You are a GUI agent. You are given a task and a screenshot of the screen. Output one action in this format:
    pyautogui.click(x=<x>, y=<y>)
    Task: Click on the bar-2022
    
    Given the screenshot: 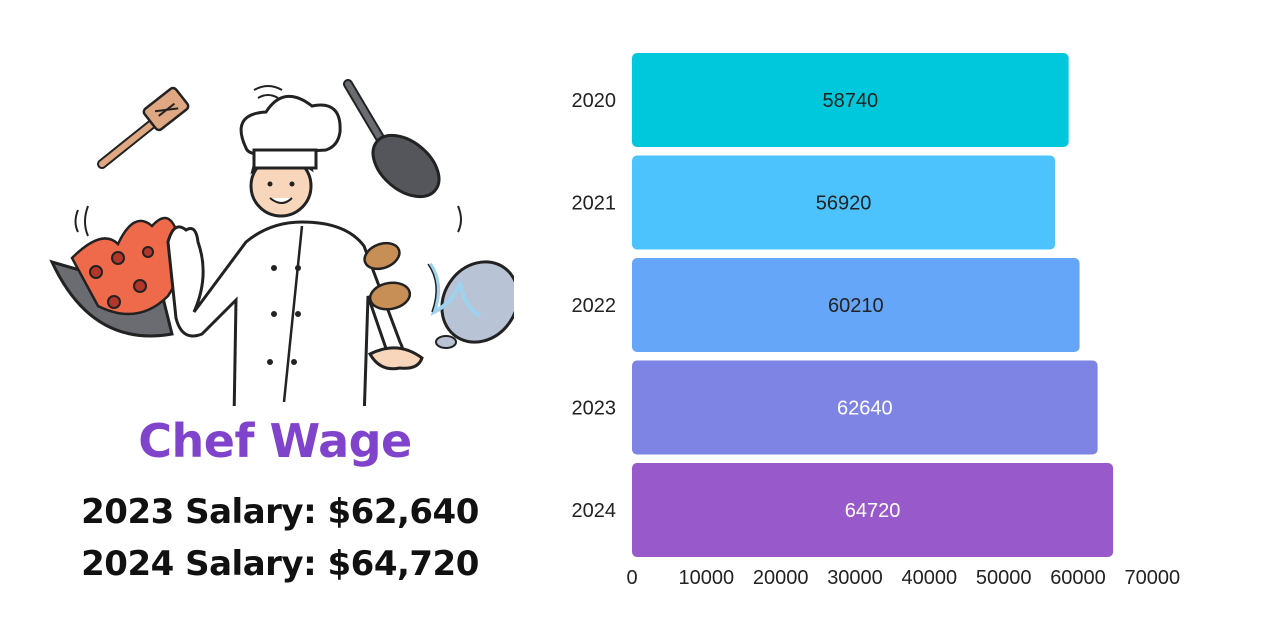 What is the action you would take?
    pyautogui.click(x=856, y=305)
    